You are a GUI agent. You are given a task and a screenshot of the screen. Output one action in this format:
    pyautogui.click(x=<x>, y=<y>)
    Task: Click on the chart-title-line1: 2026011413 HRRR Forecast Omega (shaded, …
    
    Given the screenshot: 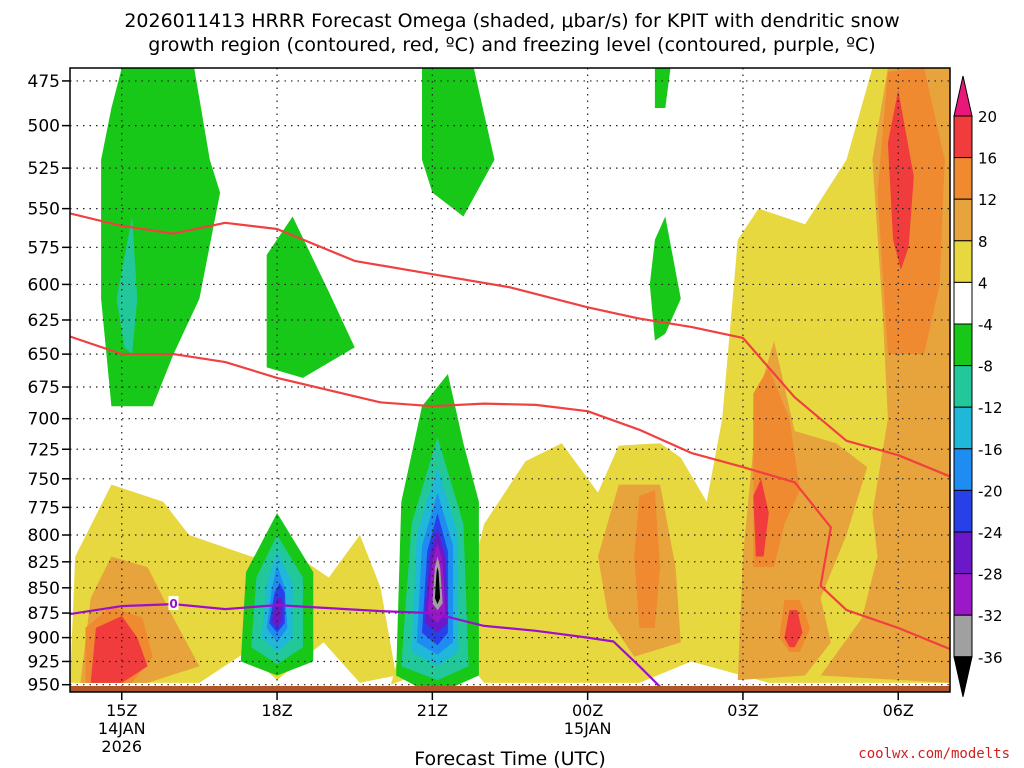 What is the action you would take?
    pyautogui.click(x=512, y=21)
    